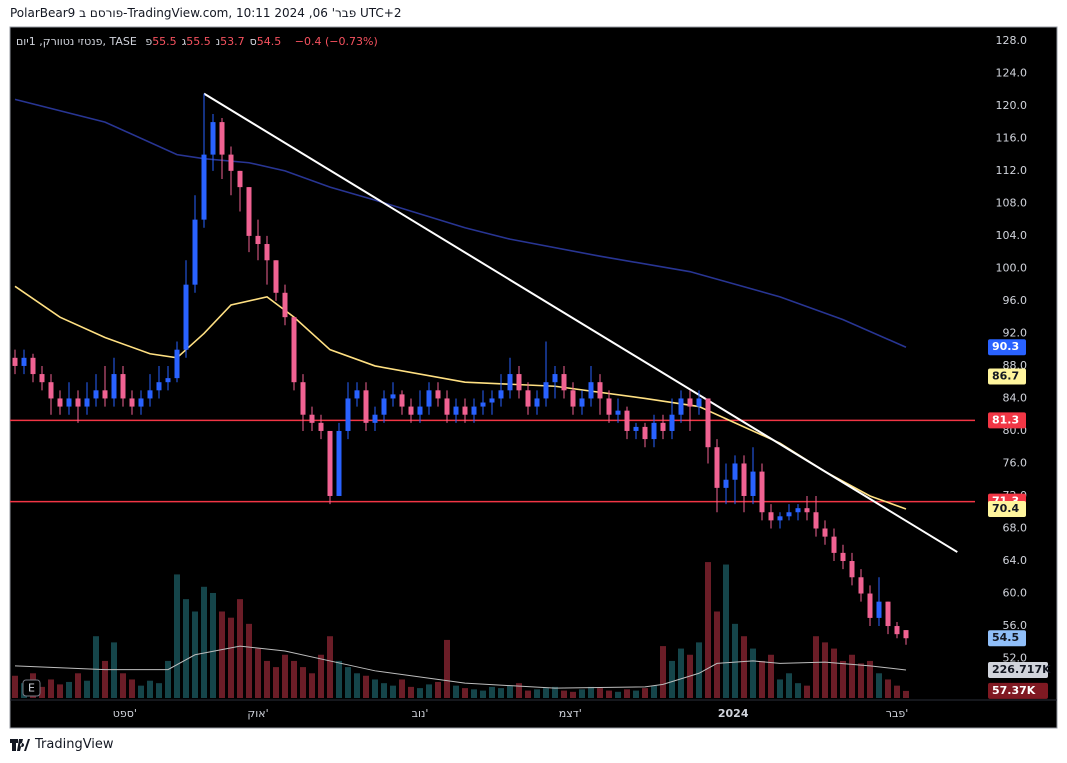  I want to click on y-tick-label: 104.0, so click(1012, 235).